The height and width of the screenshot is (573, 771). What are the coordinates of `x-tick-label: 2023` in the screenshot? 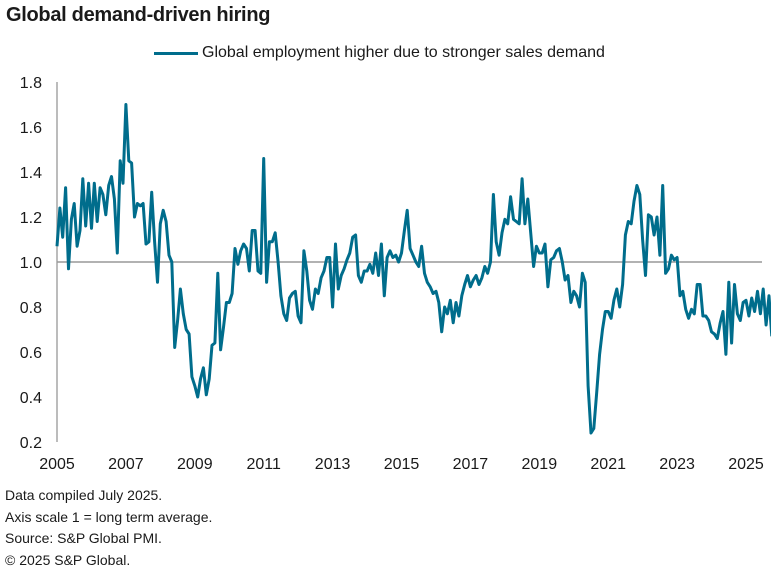 It's located at (677, 463).